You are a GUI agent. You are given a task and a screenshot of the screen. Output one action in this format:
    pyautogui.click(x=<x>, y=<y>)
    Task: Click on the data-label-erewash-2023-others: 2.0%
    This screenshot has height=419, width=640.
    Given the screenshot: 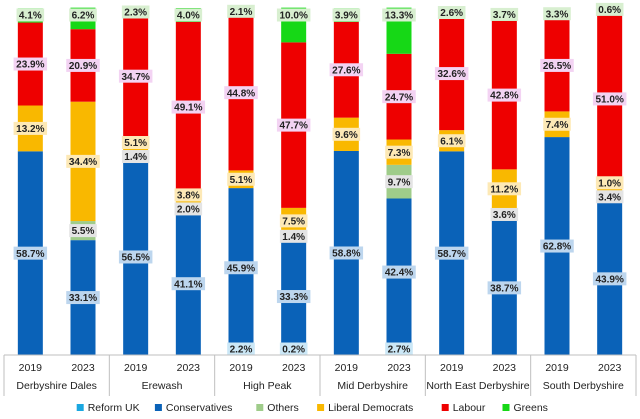 What is the action you would take?
    pyautogui.click(x=188, y=209)
    